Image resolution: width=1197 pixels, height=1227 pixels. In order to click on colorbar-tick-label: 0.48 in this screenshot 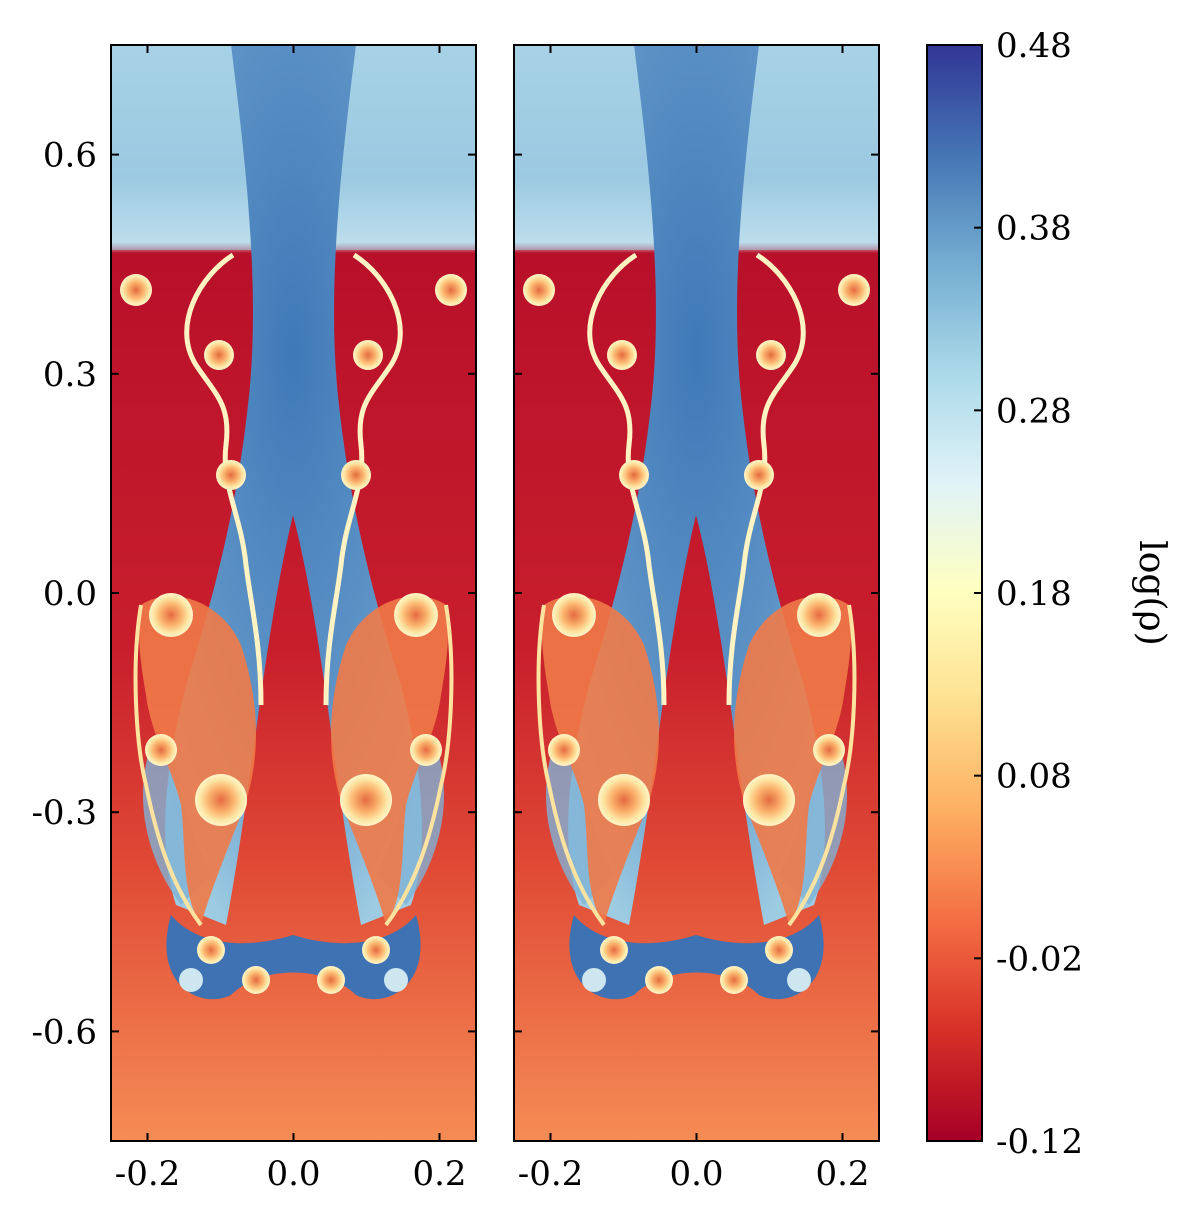, I will do `click(1034, 46)`.